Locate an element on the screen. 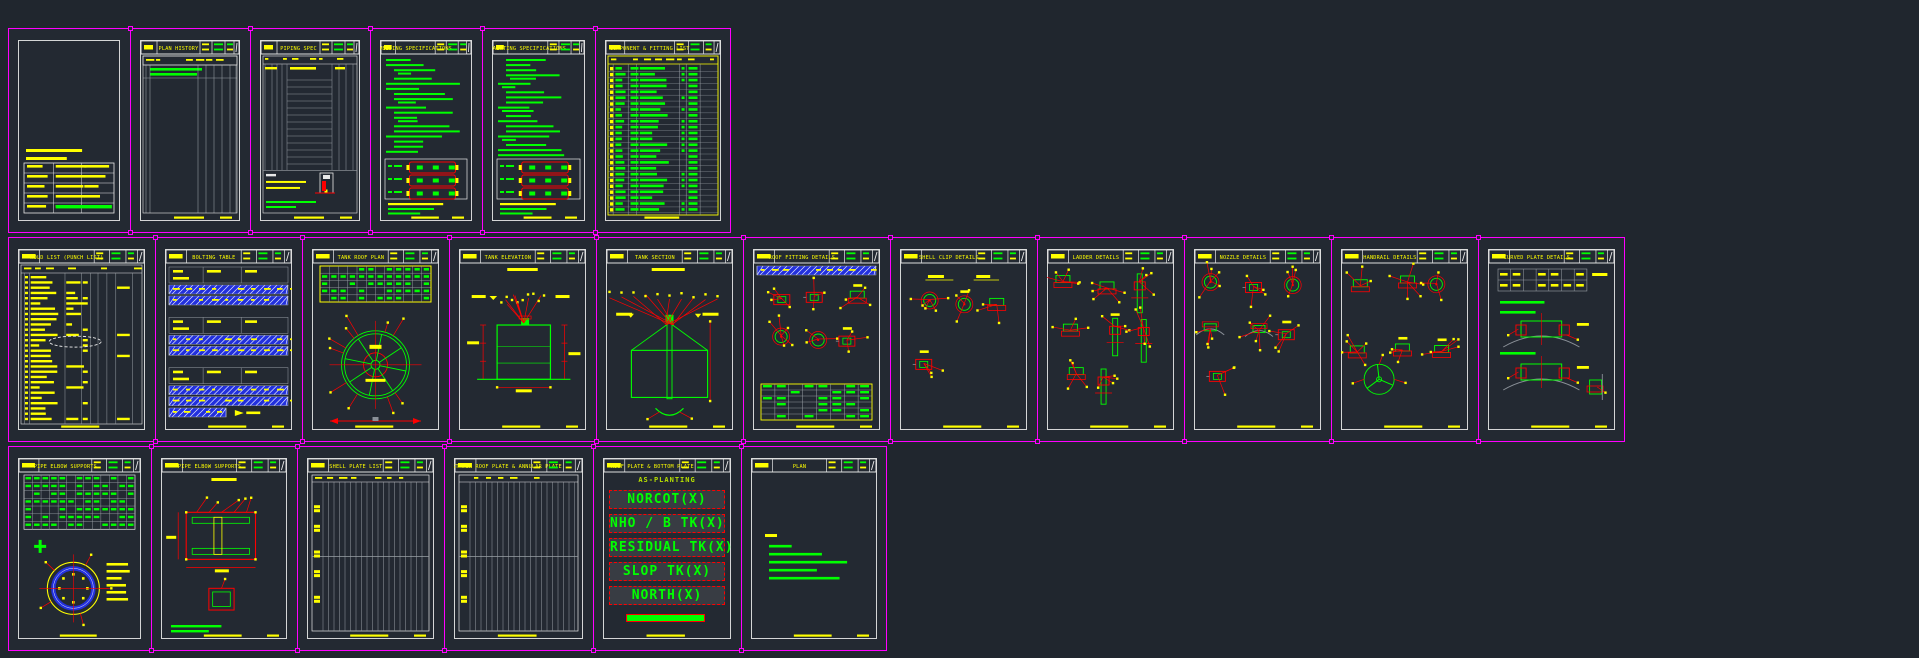 This screenshot has height=658, width=1919. drawing-sheet: PLAN is located at coordinates (814, 548).